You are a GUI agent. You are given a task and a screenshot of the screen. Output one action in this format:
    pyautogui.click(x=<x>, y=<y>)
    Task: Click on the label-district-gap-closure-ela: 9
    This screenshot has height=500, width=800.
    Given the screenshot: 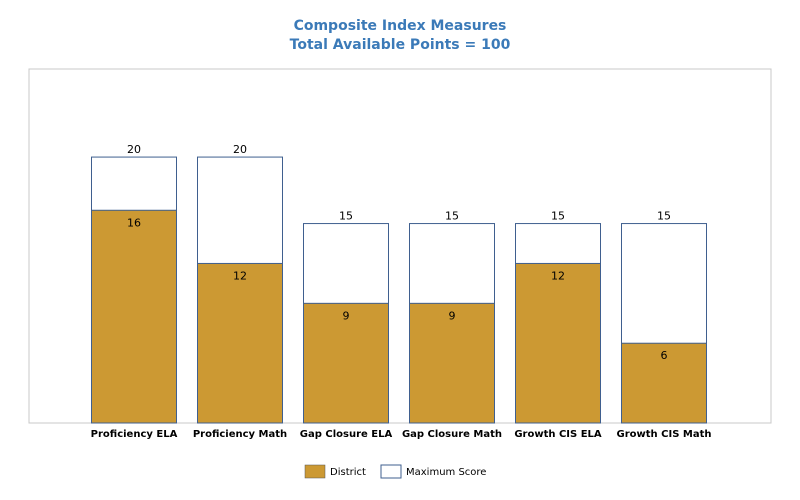 What is the action you would take?
    pyautogui.click(x=346, y=315)
    